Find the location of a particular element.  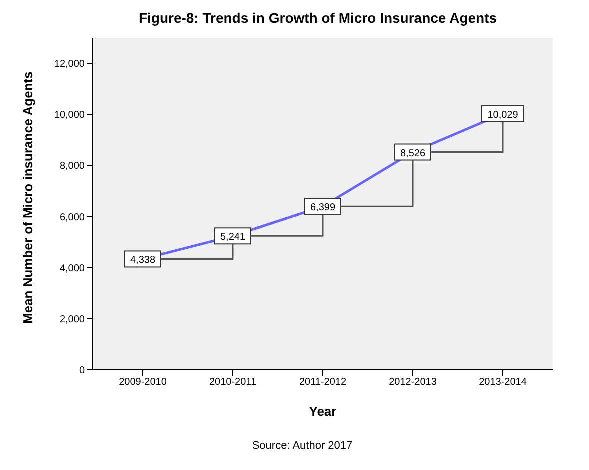

y-tick-label: 6,000 is located at coordinates (73, 218).